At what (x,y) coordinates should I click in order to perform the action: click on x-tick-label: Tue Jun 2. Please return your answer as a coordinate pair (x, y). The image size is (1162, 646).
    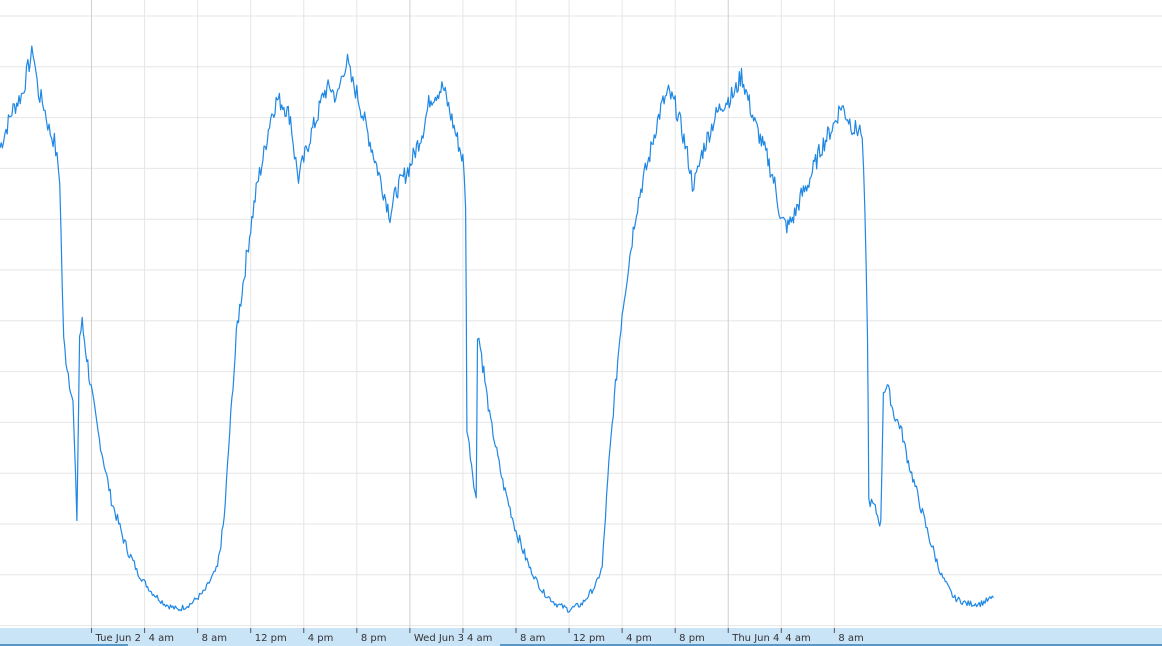
    Looking at the image, I should click on (118, 638).